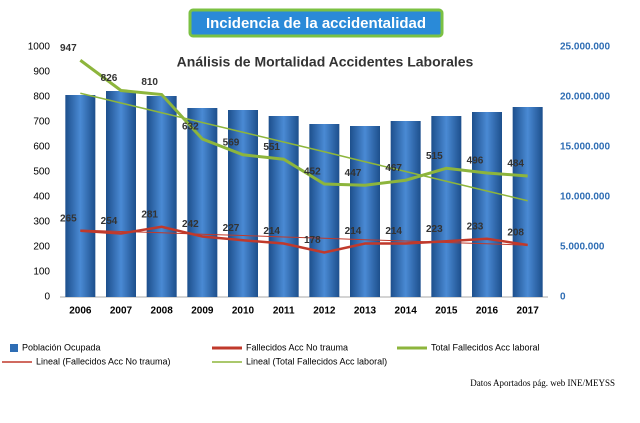 The height and width of the screenshot is (423, 640). Describe the element at coordinates (190, 224) in the screenshot. I see `data-label: 242` at that location.